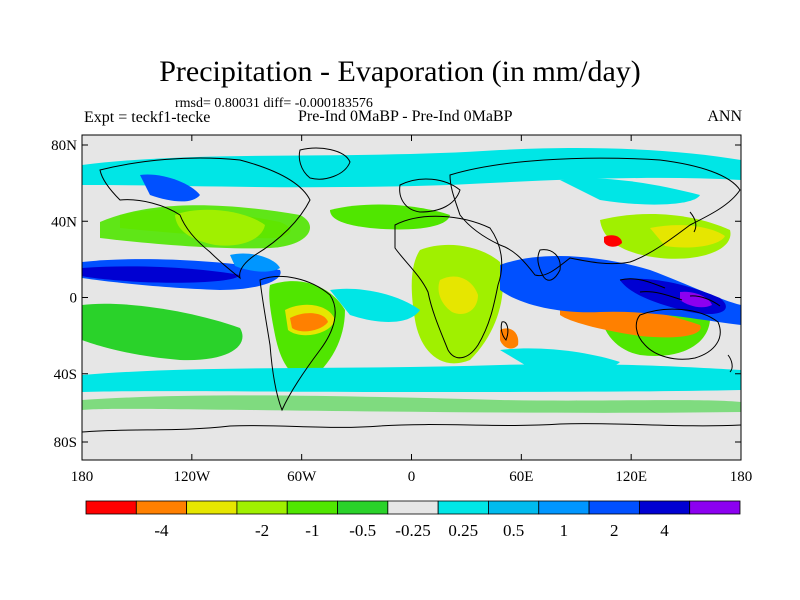 The width and height of the screenshot is (800, 600). Describe the element at coordinates (274, 103) in the screenshot. I see `stats-label: rmsd= 0.80031 diff= -0.000183576` at that location.